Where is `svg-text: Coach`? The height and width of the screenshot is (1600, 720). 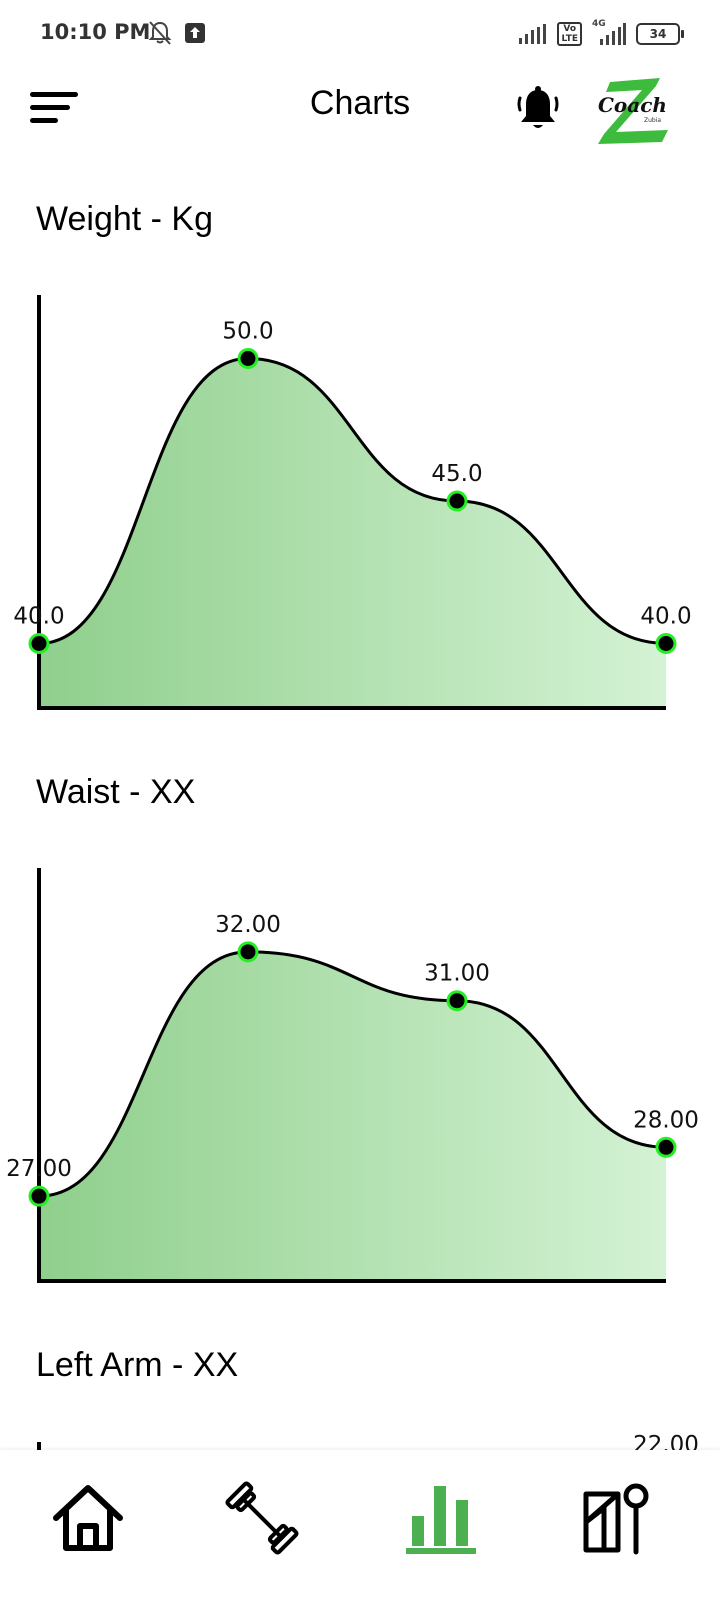 svg-text: Coach is located at coordinates (632, 105).